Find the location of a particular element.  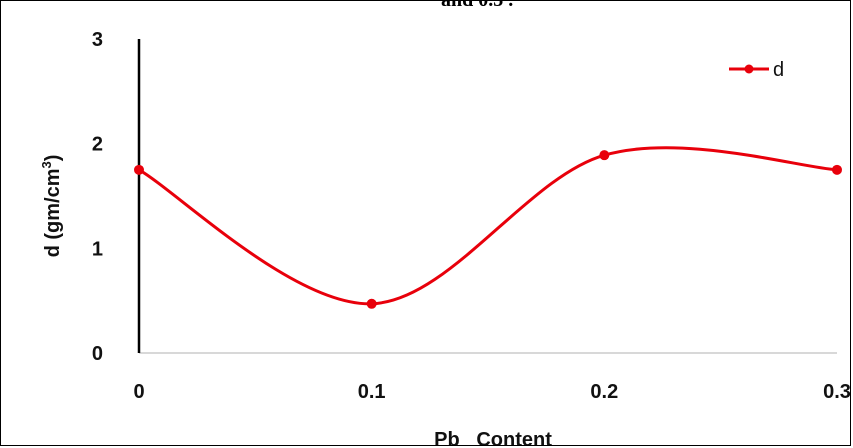

y-axis-title: d (gm/cm3) is located at coordinates (51, 206).